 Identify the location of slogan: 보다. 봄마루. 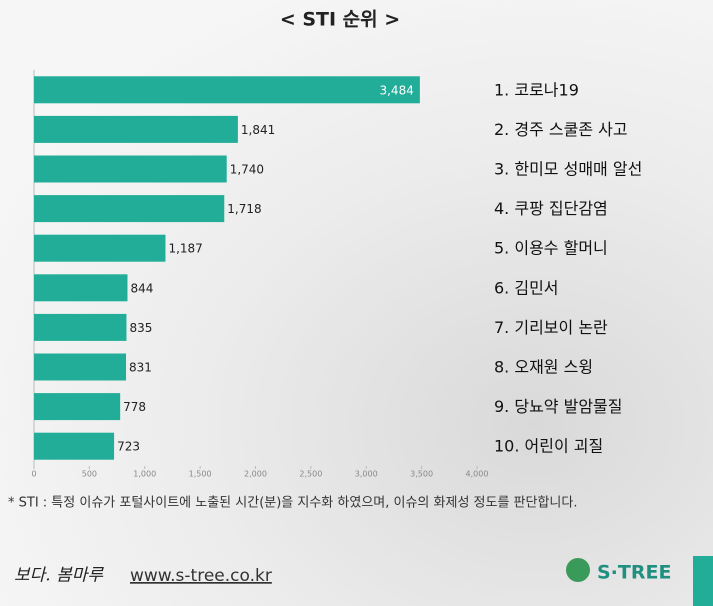
(59, 576).